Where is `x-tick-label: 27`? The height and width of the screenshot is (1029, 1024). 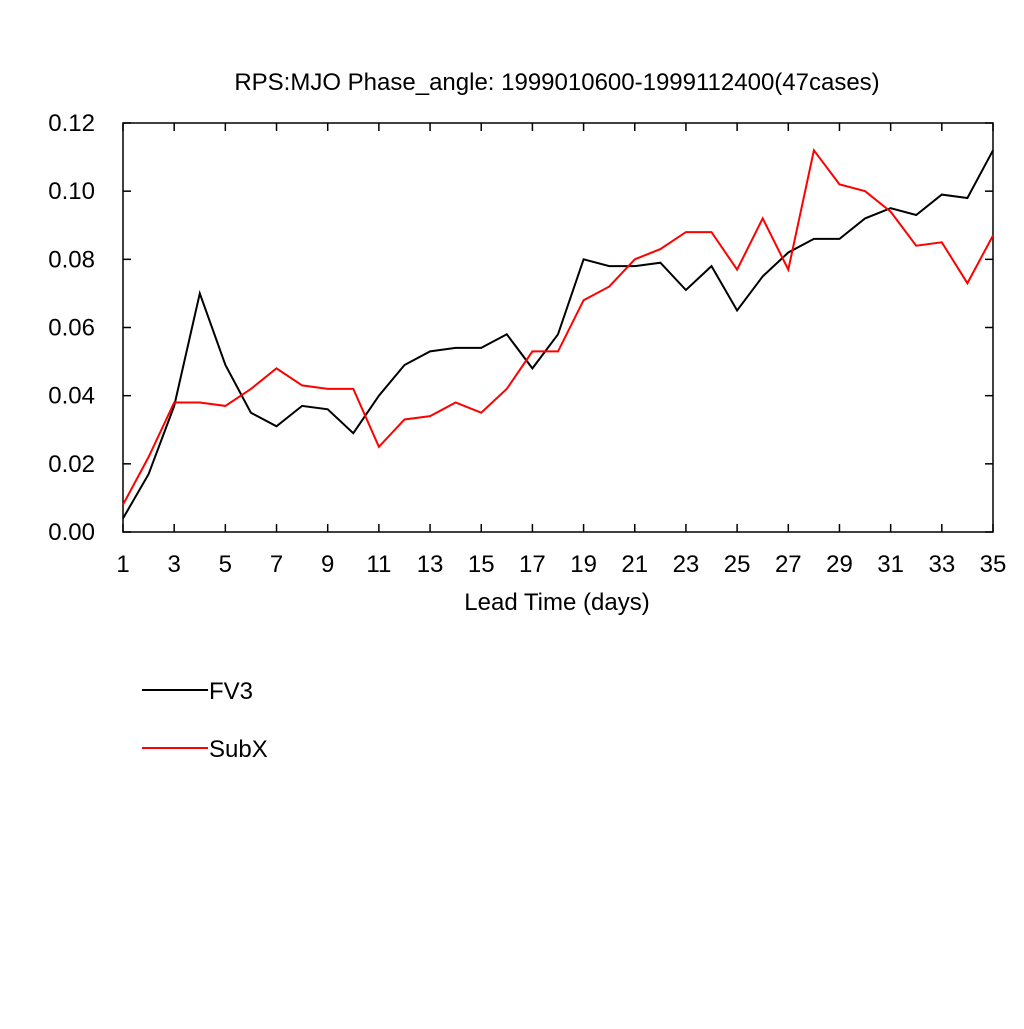 x-tick-label: 27 is located at coordinates (788, 564).